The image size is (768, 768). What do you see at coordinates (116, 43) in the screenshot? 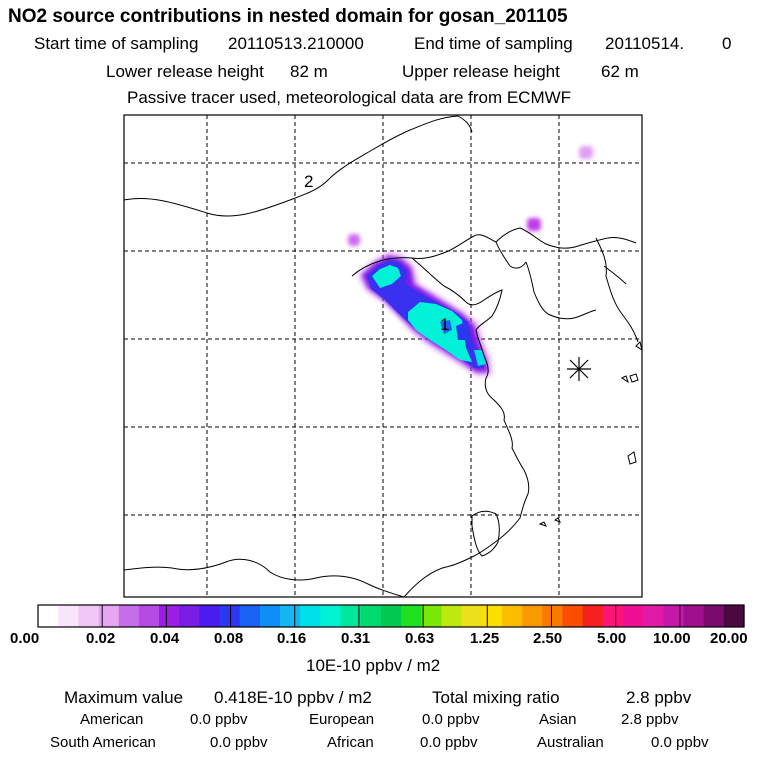
I see `start-time-label: Start time of sampling` at bounding box center [116, 43].